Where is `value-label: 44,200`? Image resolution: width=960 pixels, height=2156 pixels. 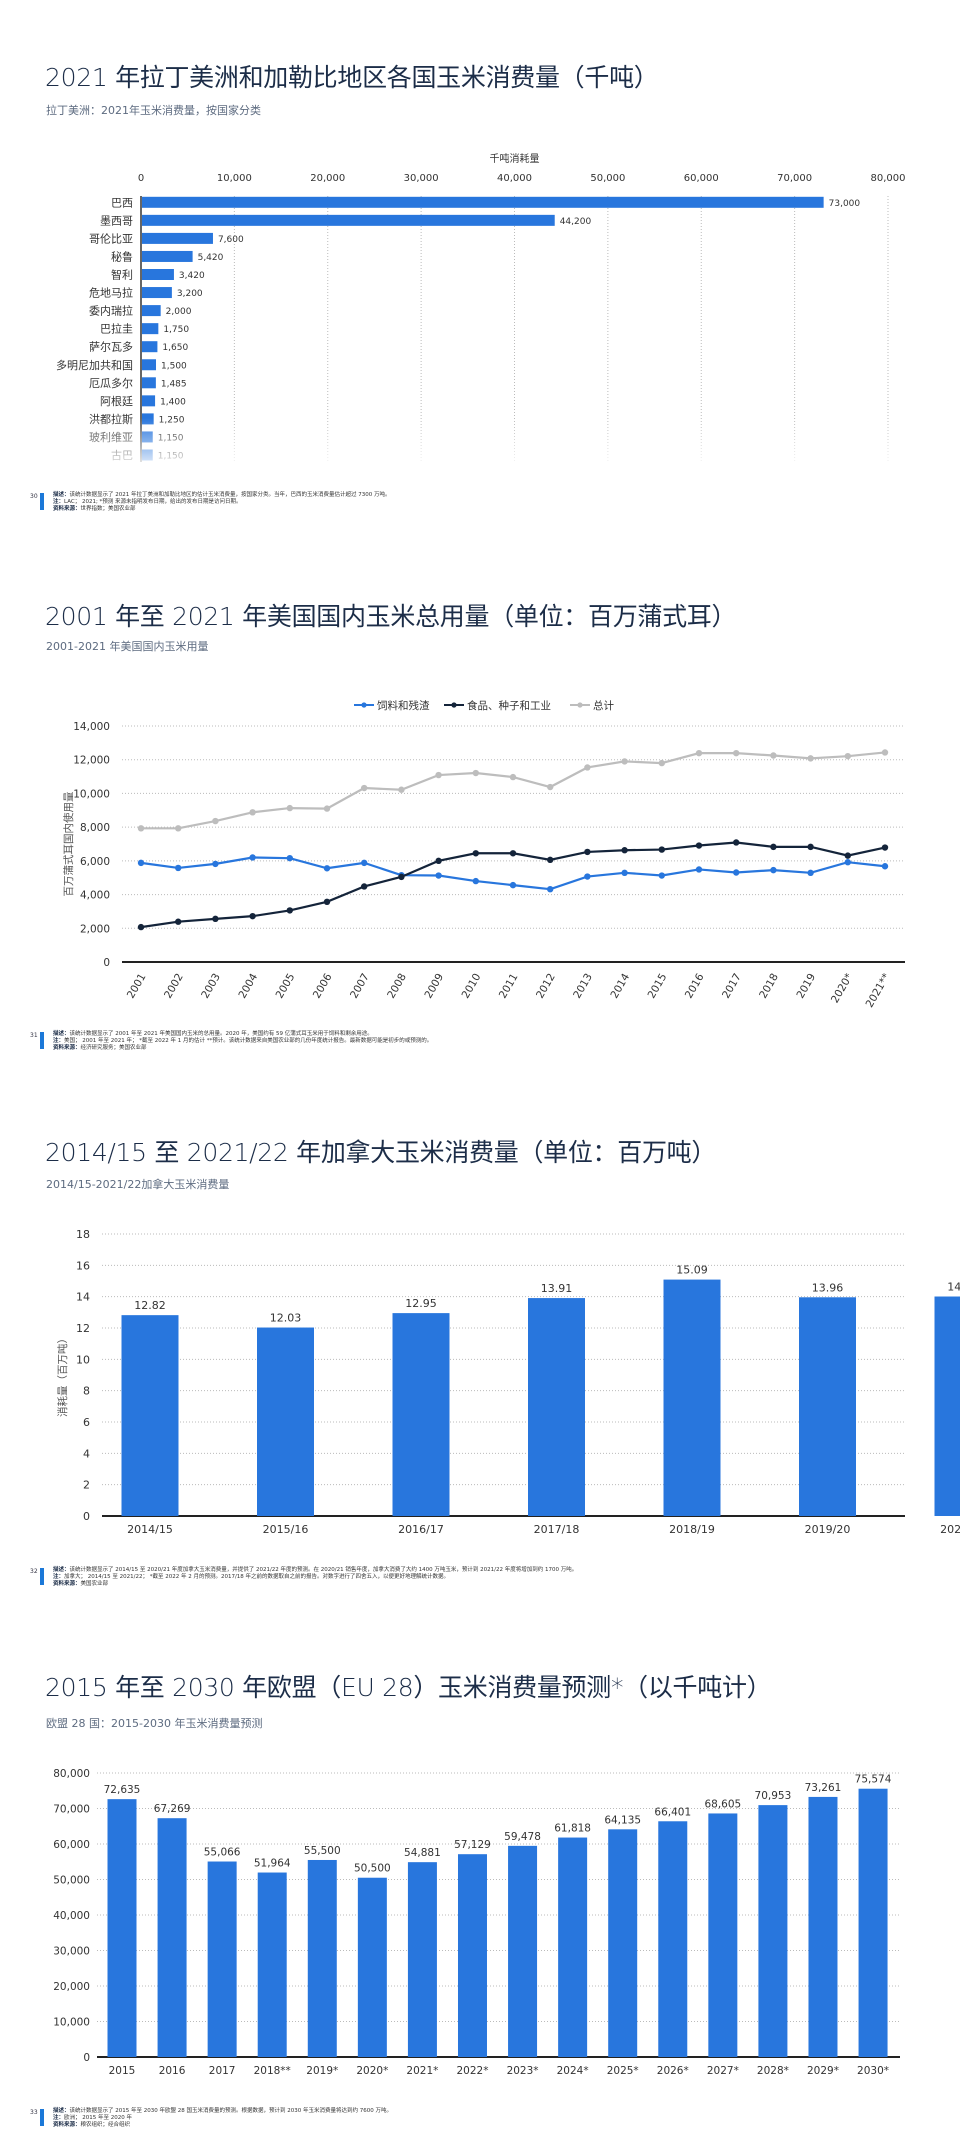 value-label: 44,200 is located at coordinates (576, 222).